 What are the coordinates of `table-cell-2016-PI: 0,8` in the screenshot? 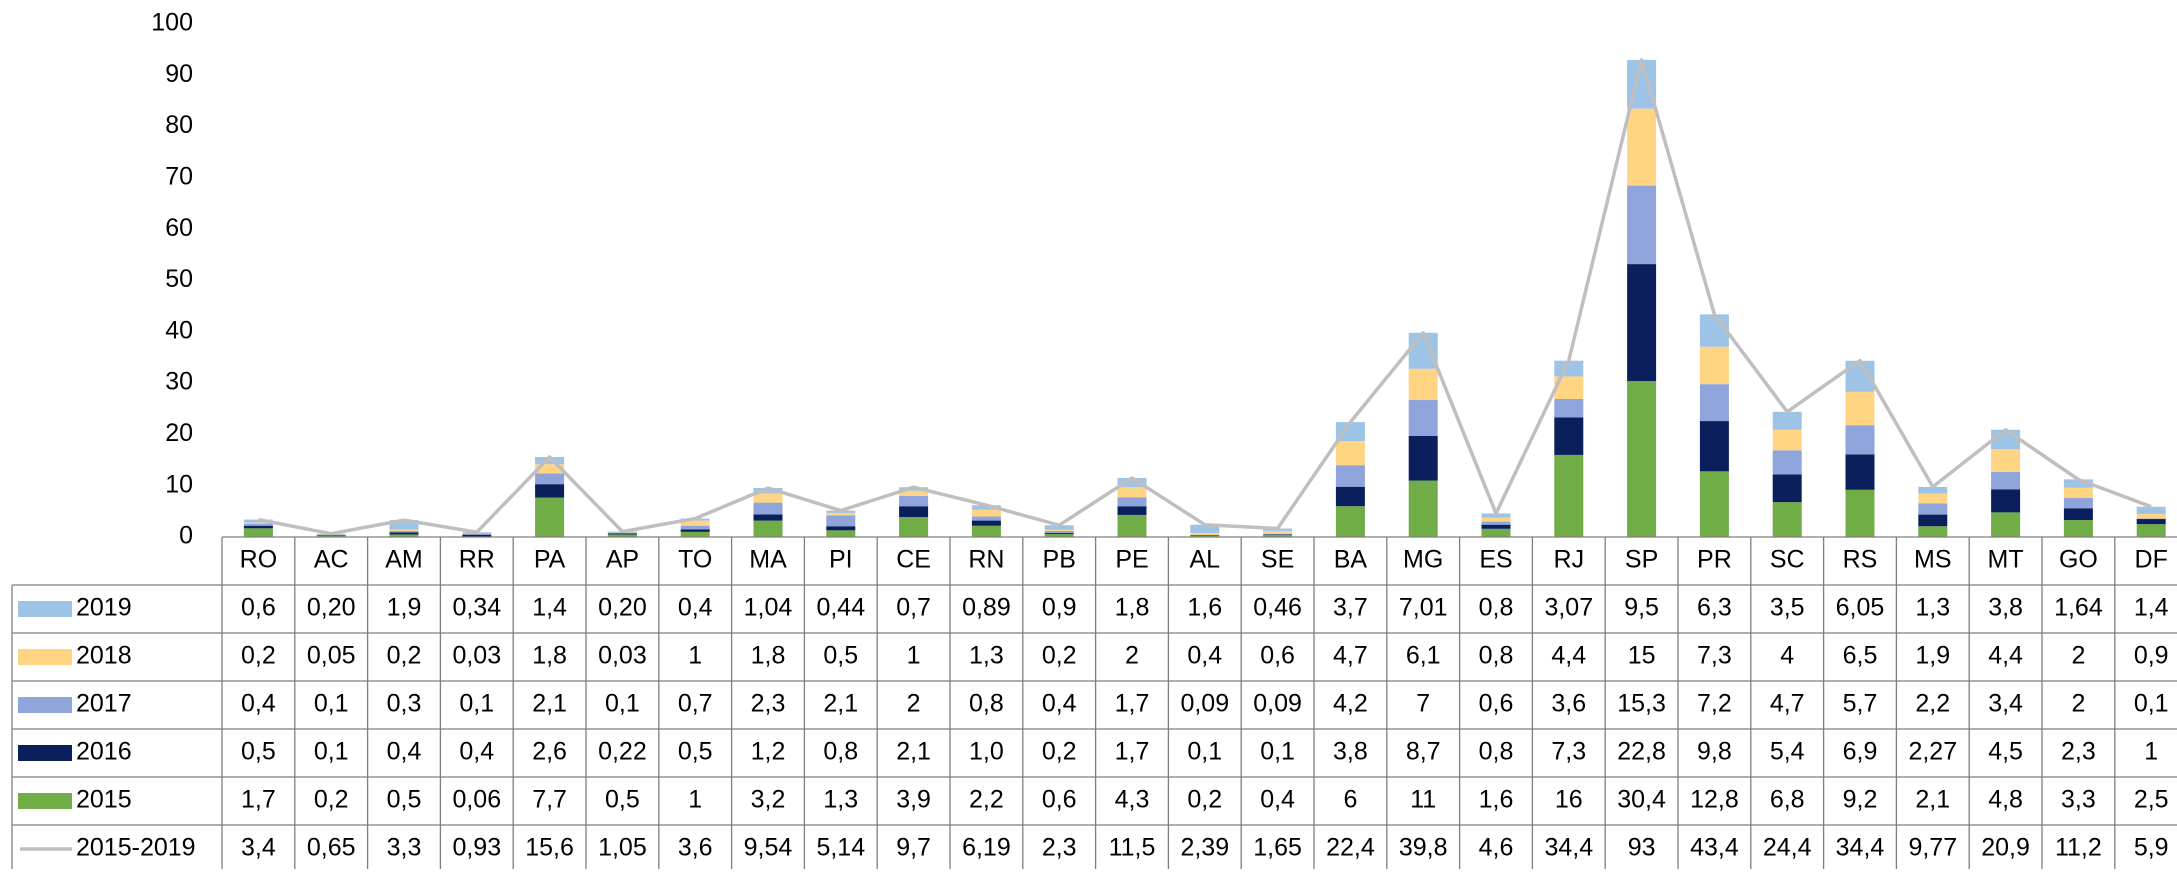 It's located at (840, 752).